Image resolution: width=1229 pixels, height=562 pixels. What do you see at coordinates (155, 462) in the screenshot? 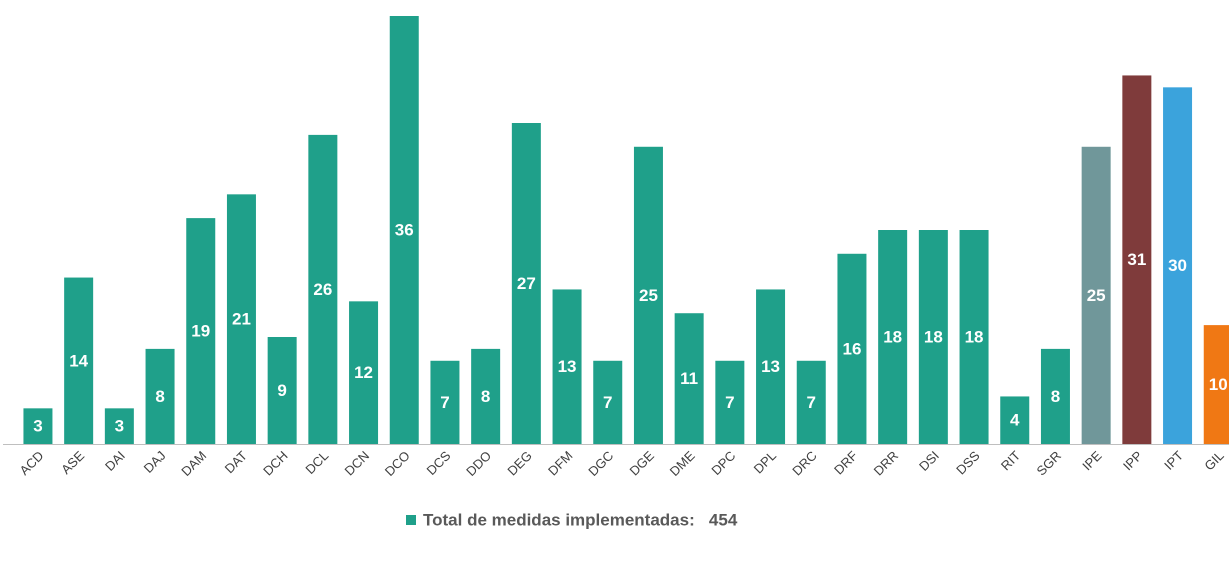
I see `x-tick-label: DAJ` at bounding box center [155, 462].